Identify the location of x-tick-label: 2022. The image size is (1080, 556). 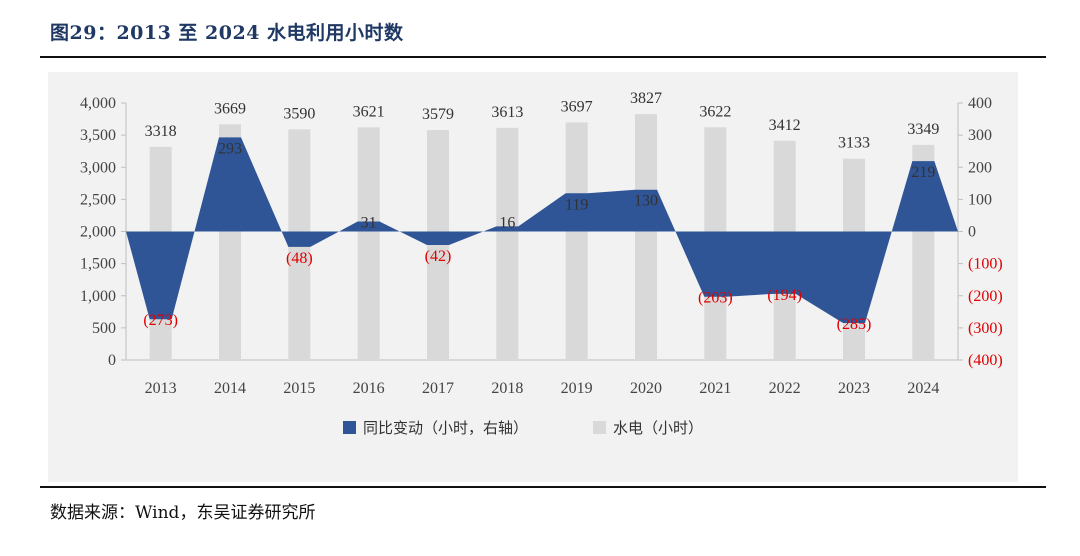
(785, 388).